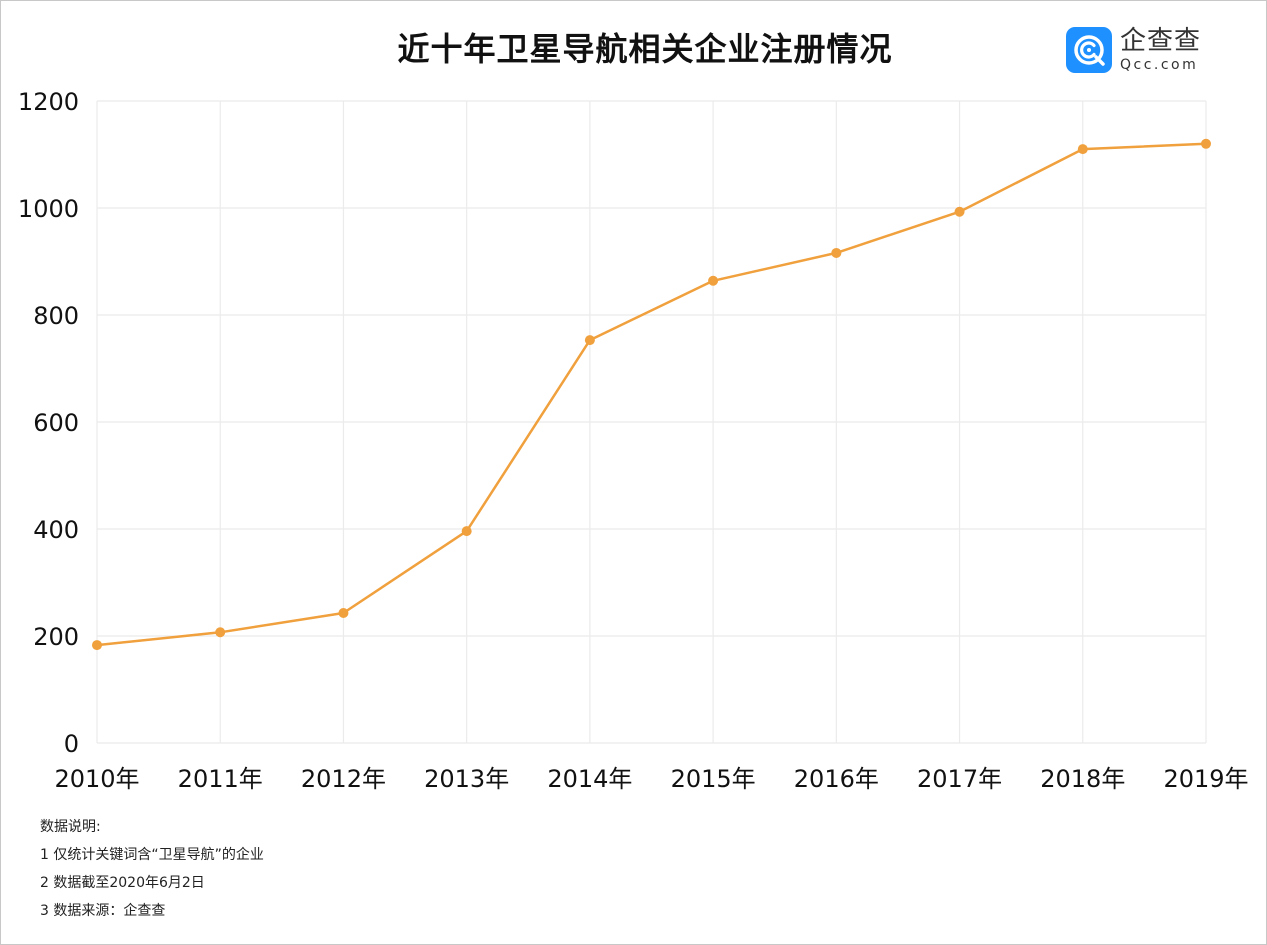  What do you see at coordinates (56, 530) in the screenshot?
I see `y-tick-label: 400` at bounding box center [56, 530].